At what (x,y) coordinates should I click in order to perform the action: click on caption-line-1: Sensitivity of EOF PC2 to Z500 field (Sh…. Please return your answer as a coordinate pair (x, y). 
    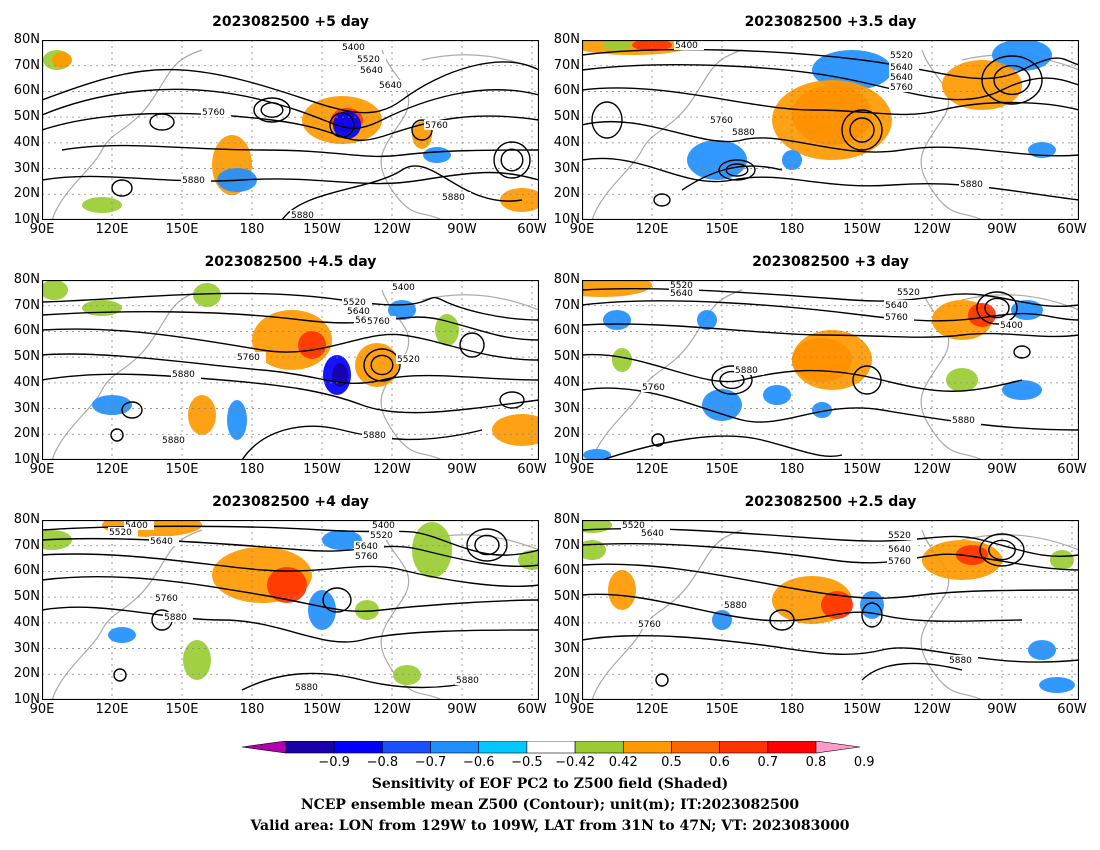
    Looking at the image, I should click on (550, 784).